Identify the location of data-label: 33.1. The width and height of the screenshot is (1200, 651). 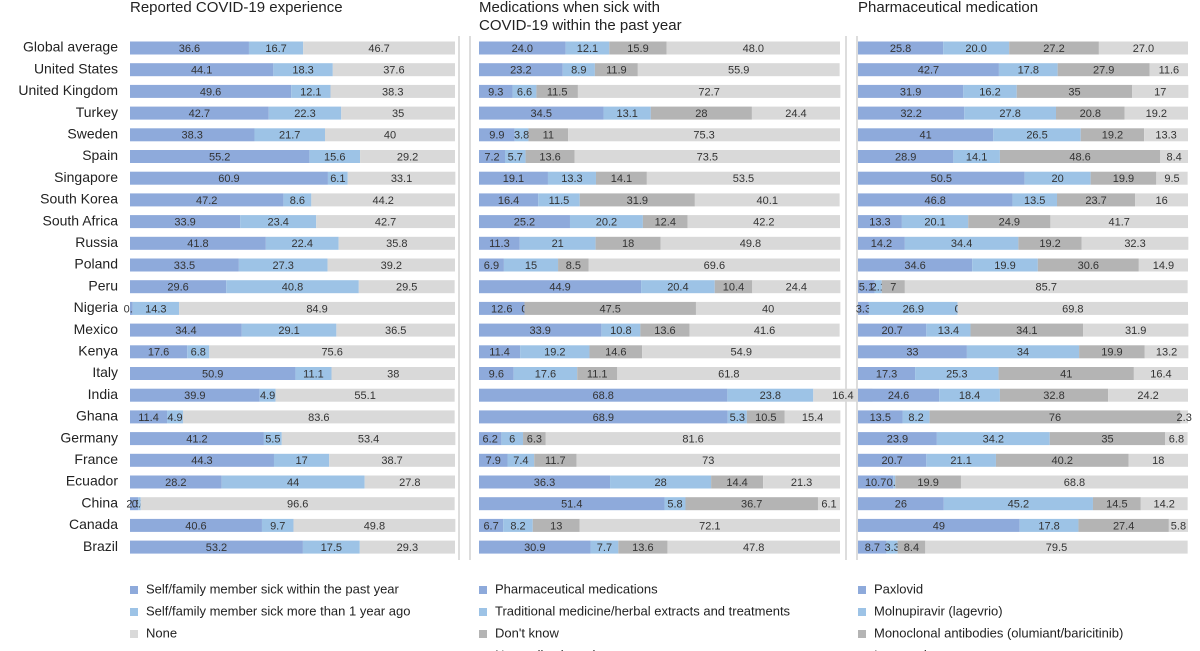
(401, 179).